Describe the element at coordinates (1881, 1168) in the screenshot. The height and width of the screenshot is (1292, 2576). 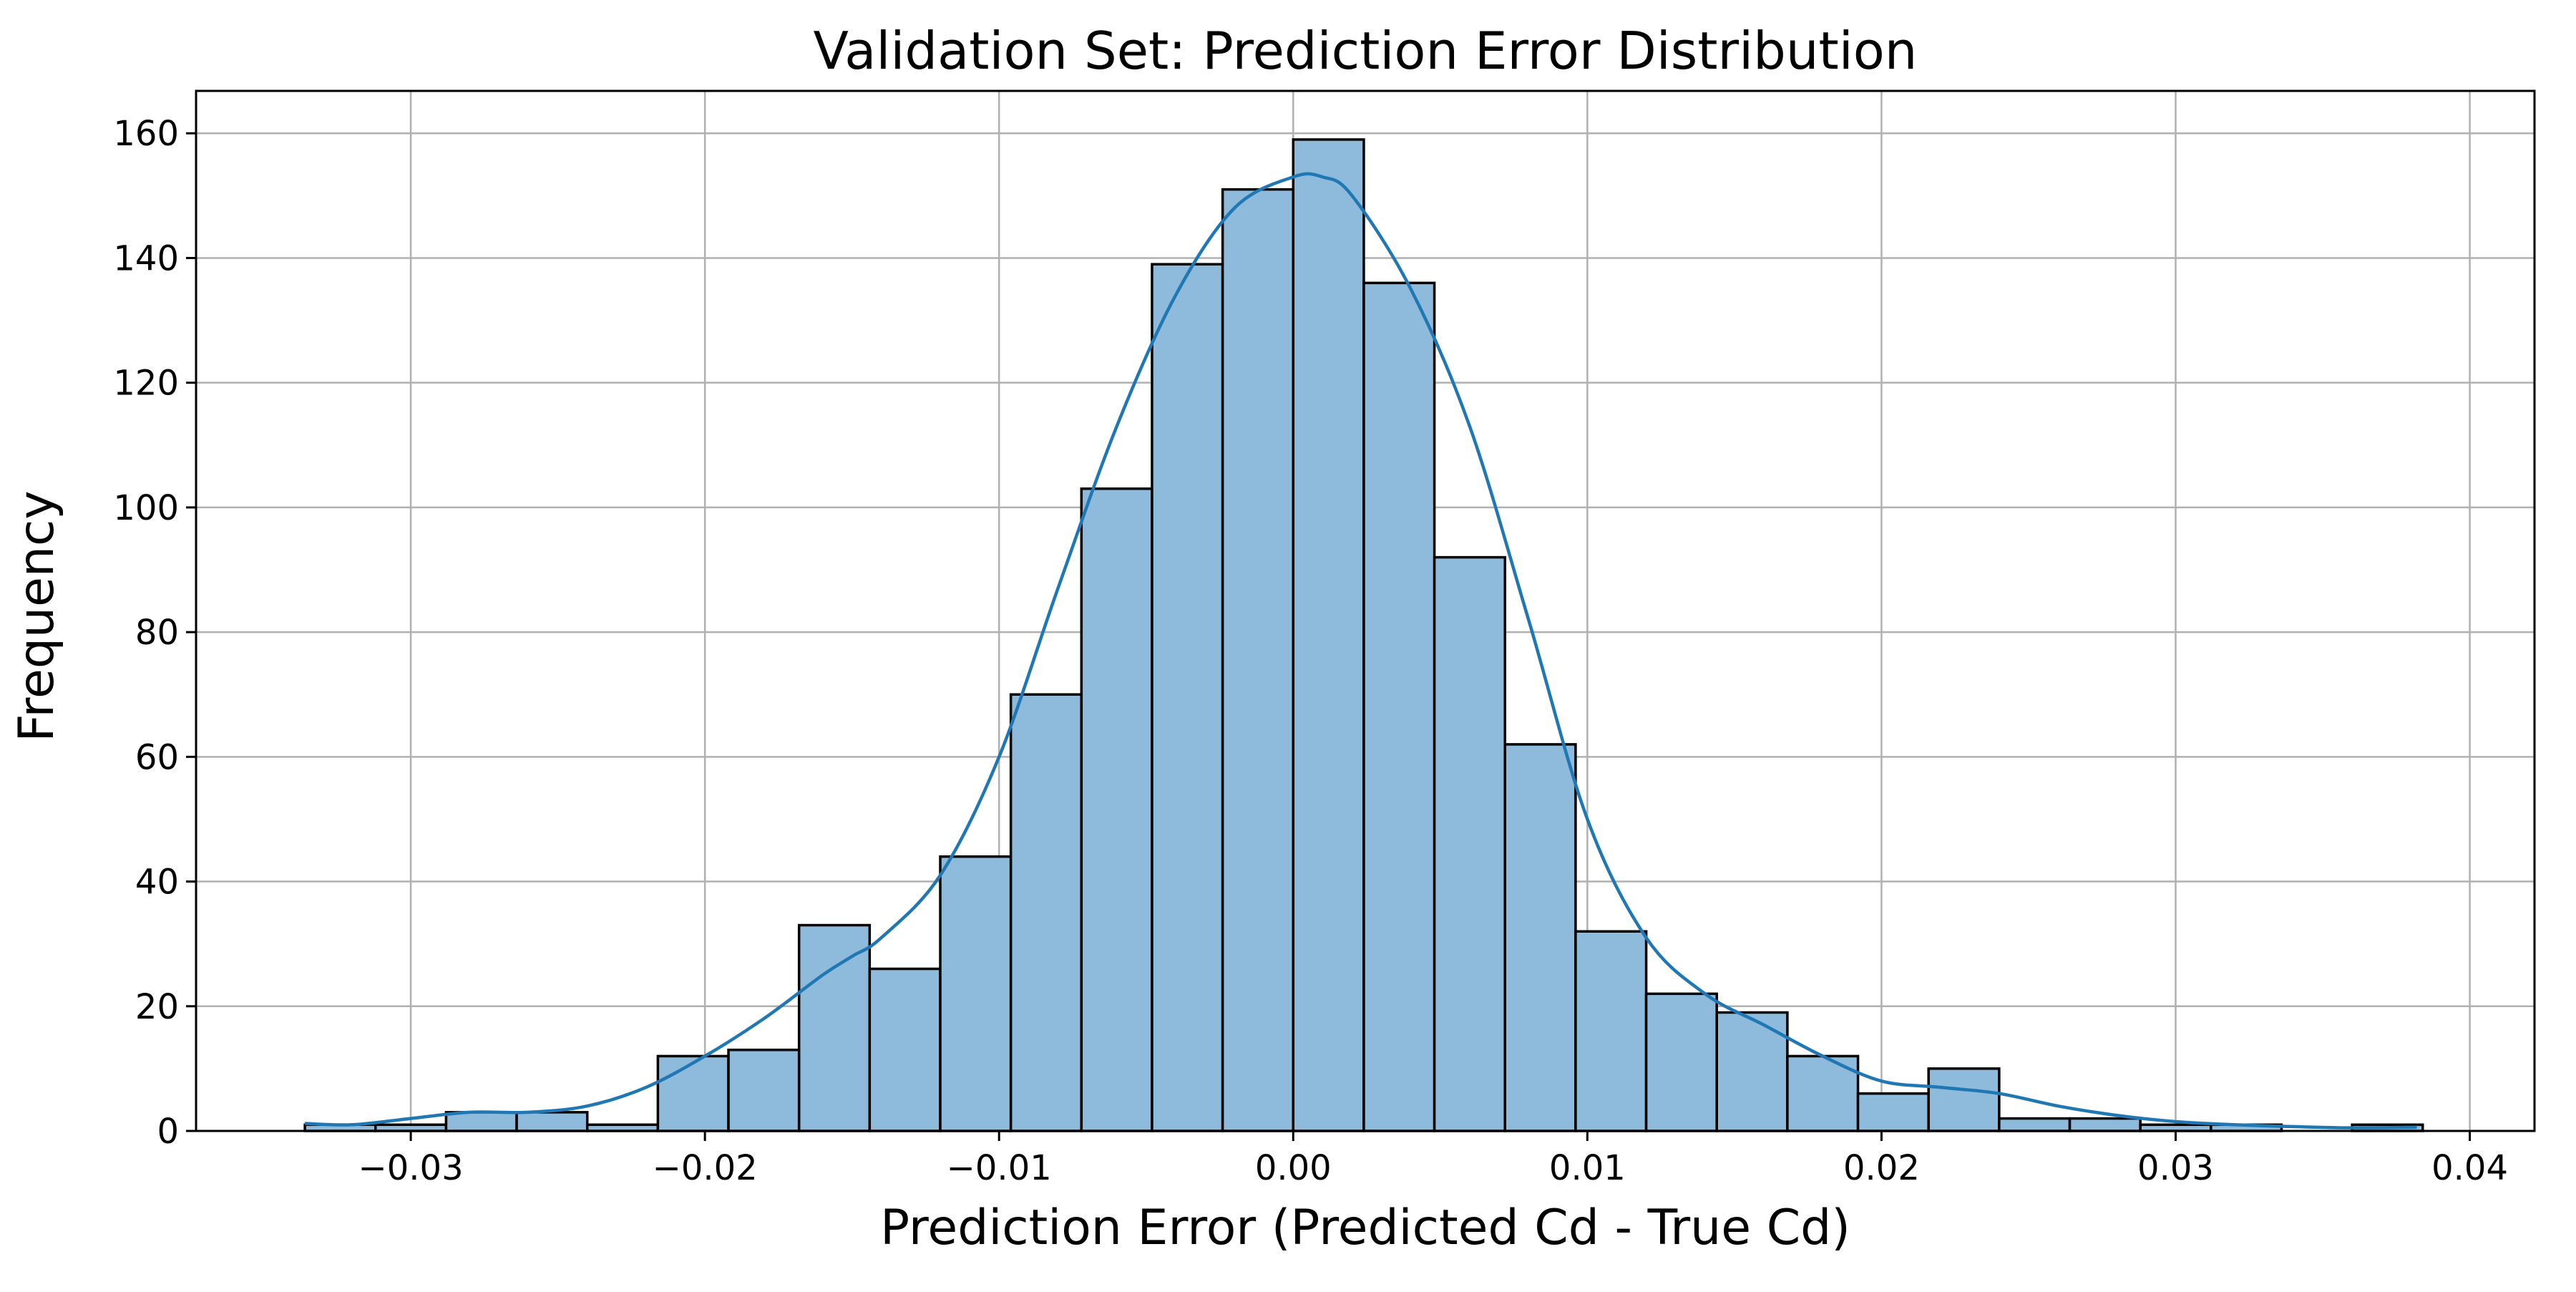
I see `x-tick-label: 0.02` at that location.